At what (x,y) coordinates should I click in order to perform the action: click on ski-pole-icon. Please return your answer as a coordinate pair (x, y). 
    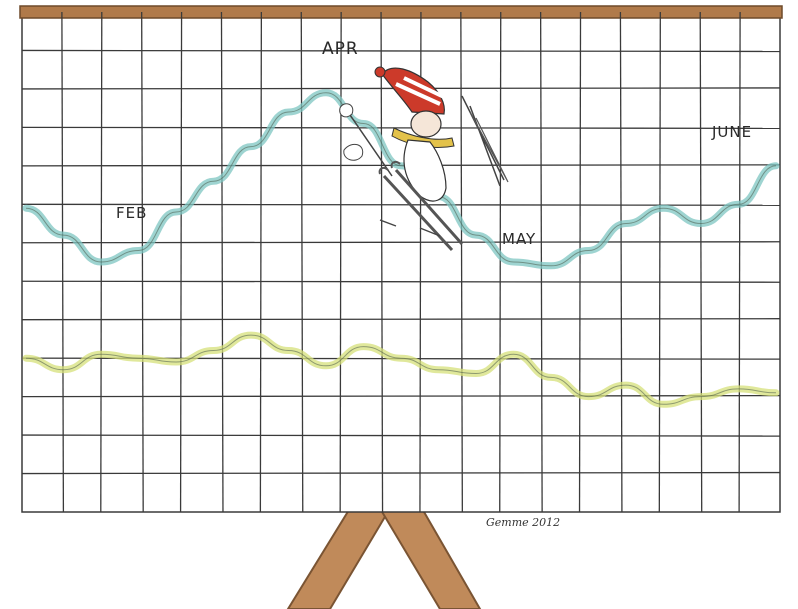
    Looking at the image, I should click on (426, 141).